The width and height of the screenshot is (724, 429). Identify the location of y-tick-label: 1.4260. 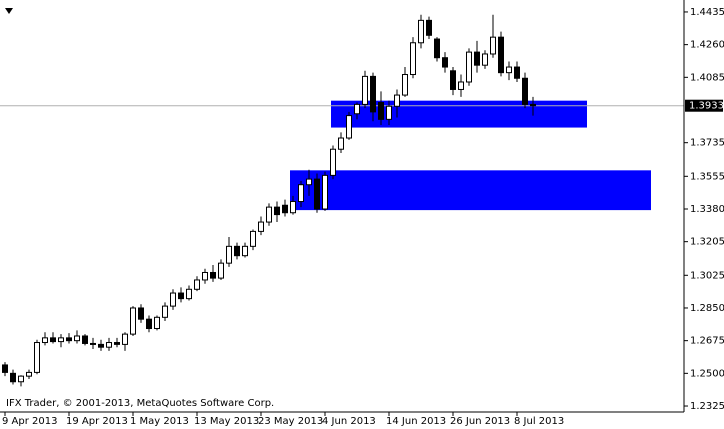
(707, 45).